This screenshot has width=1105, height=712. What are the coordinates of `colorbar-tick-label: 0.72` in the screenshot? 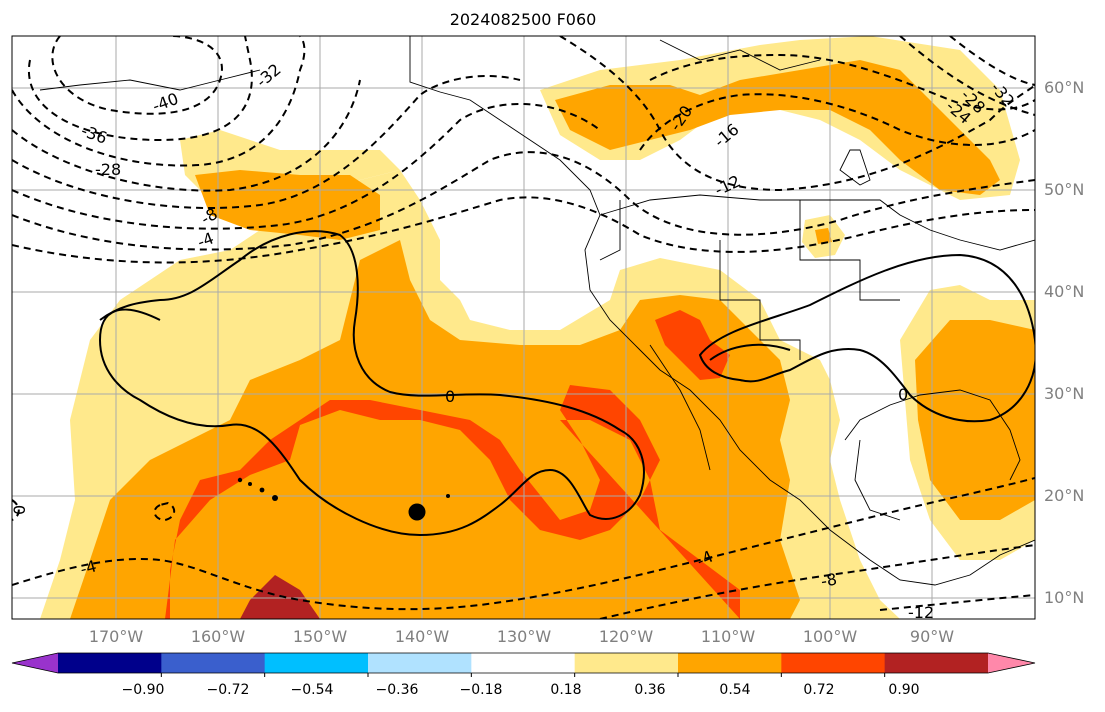 It's located at (819, 690).